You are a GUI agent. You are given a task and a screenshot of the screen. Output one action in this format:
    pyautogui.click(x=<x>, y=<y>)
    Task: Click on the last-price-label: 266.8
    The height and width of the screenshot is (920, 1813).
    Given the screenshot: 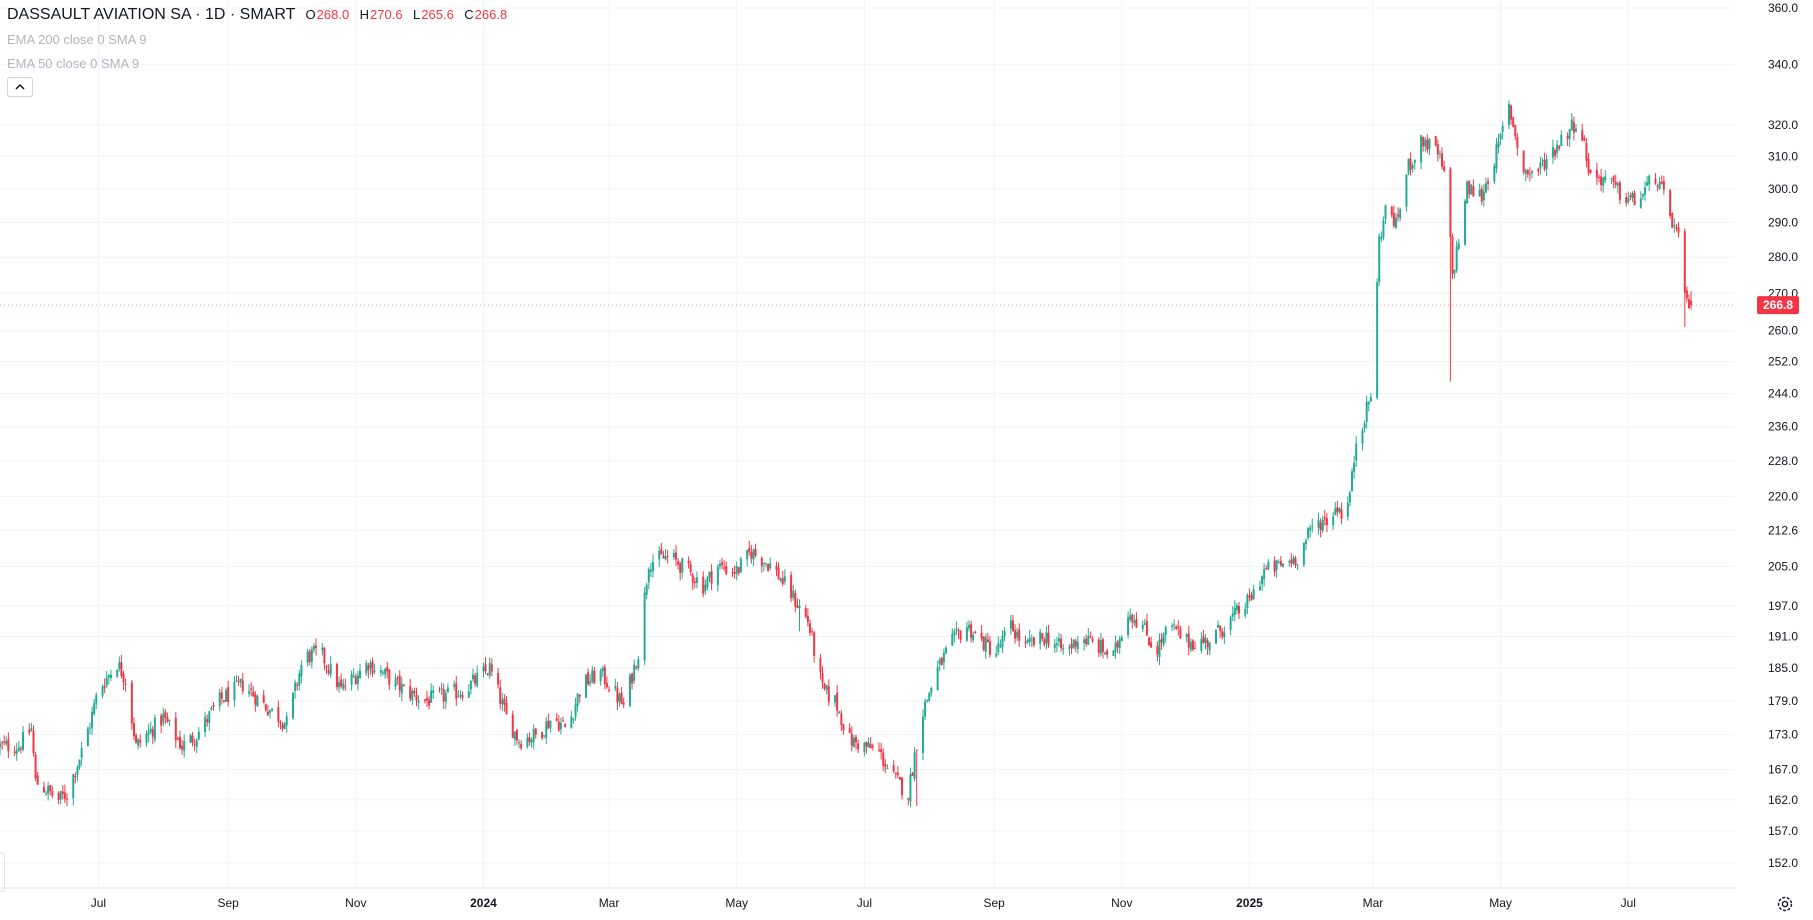 What is the action you would take?
    pyautogui.click(x=1778, y=305)
    